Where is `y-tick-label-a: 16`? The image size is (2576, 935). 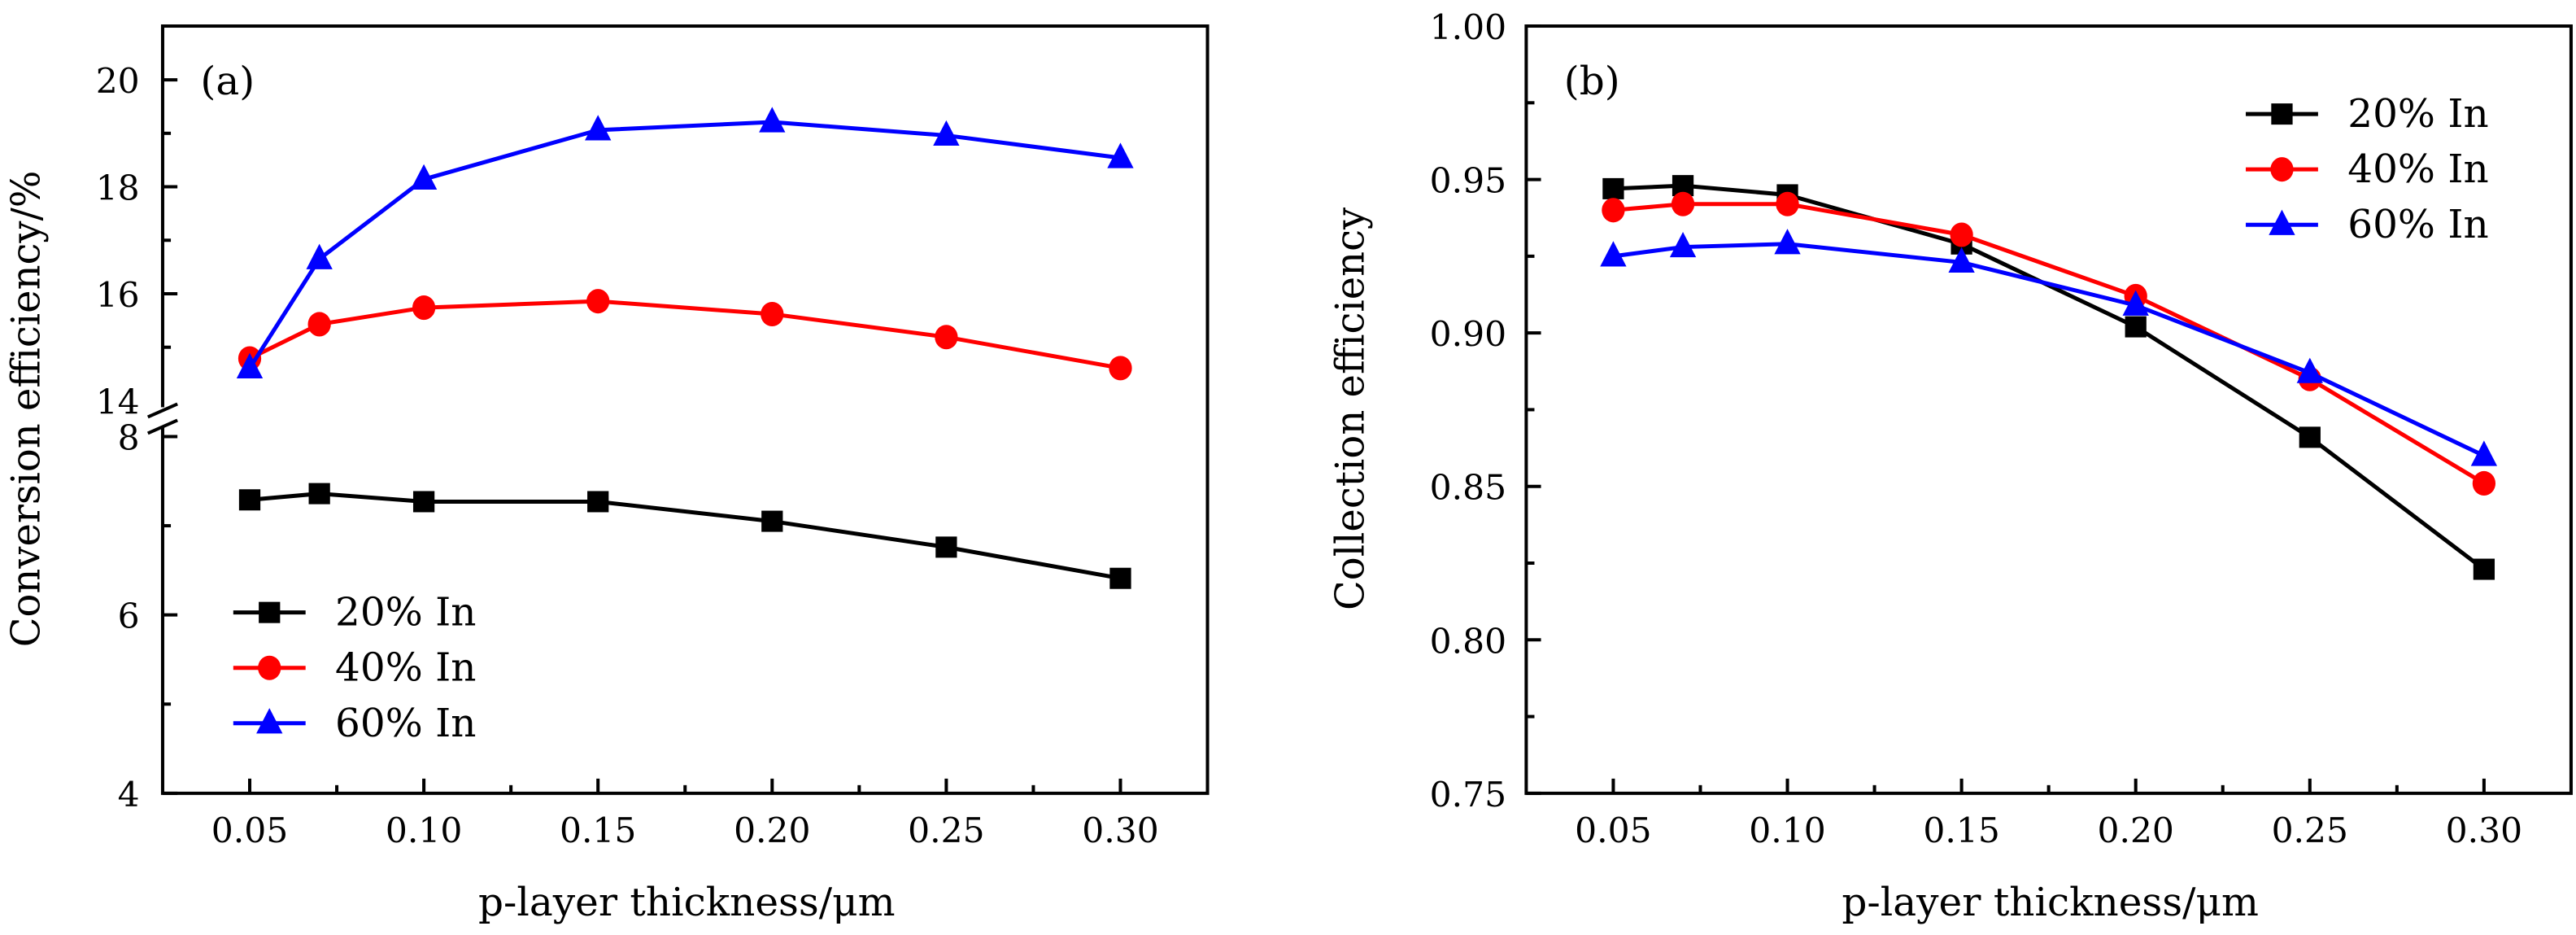 y-tick-label-a: 16 is located at coordinates (118, 295).